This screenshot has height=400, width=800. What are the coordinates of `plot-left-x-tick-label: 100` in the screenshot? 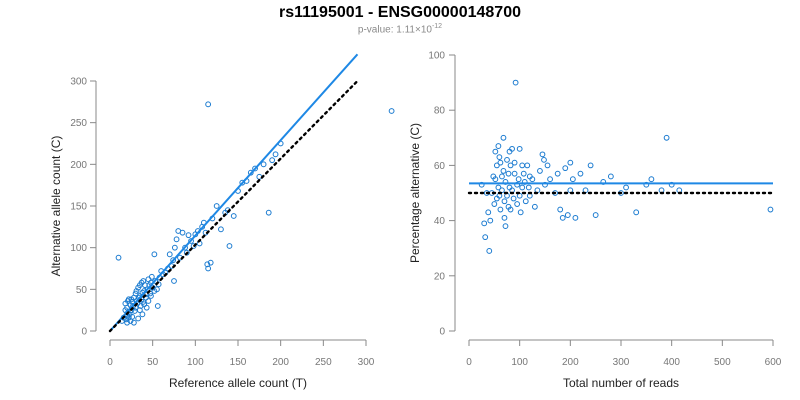 It's located at (195, 362).